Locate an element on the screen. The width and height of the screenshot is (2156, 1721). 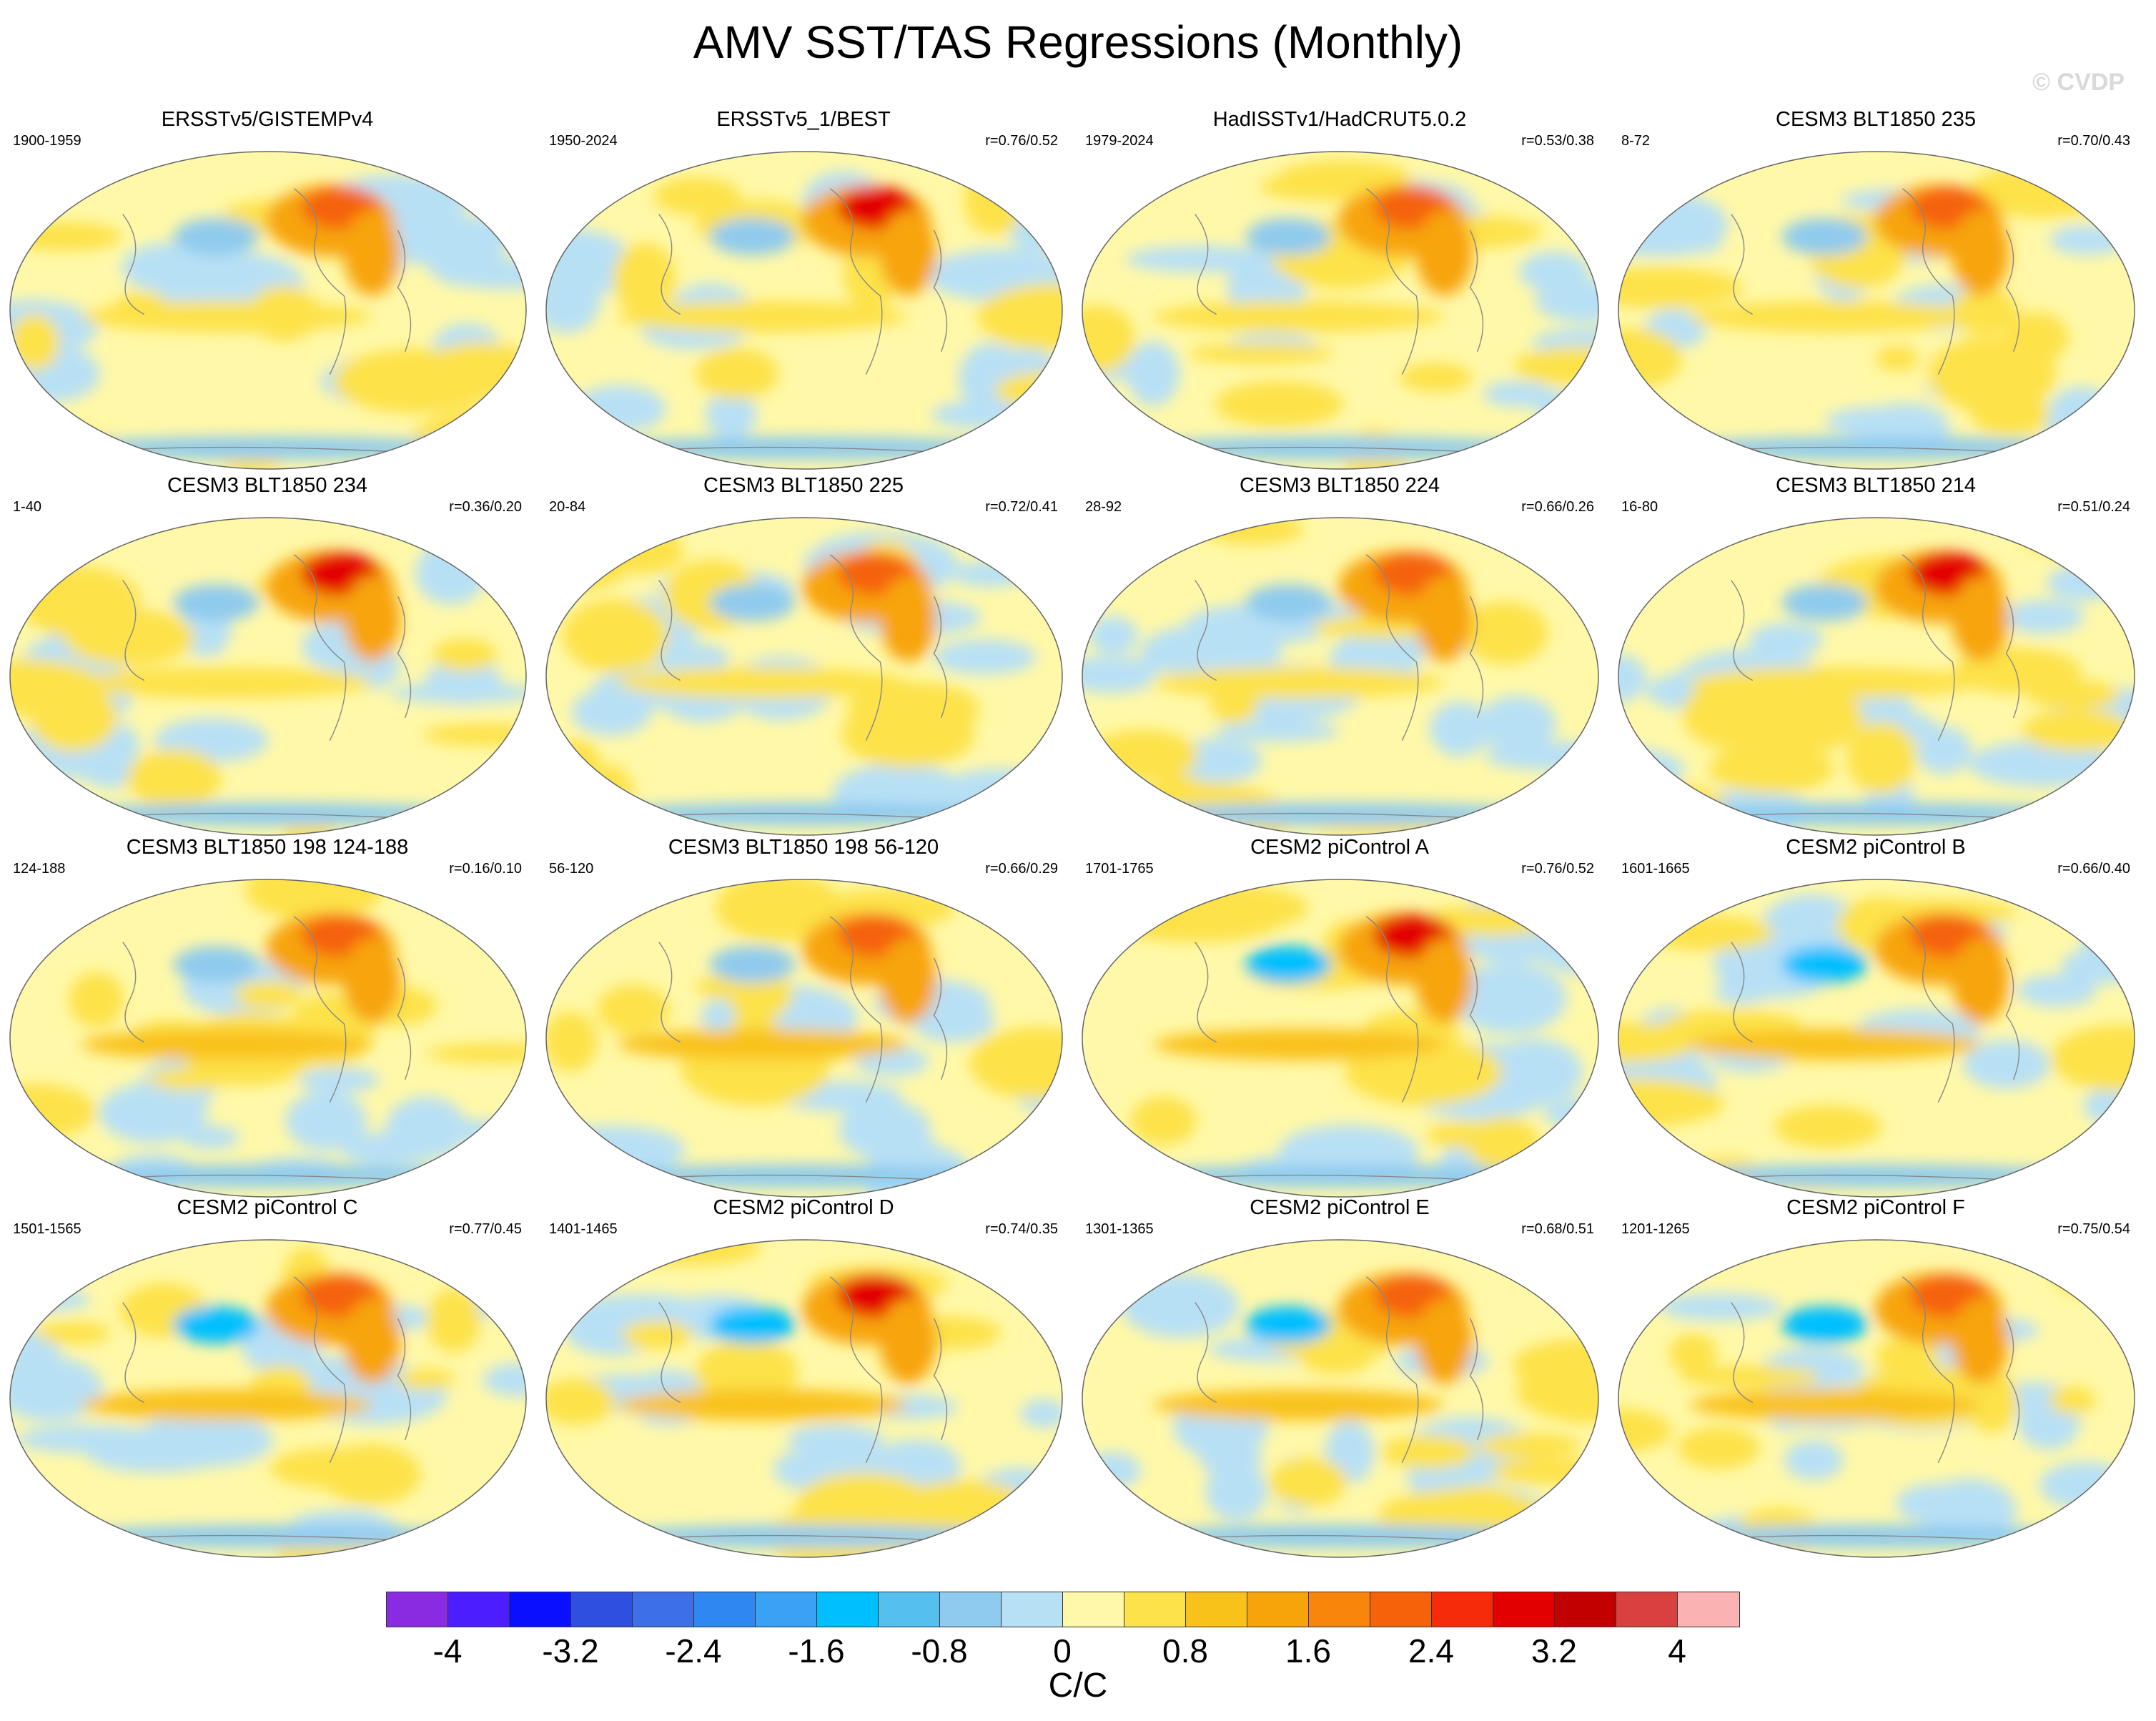
panel-correlation: r=0.70/0.43 is located at coordinates (2093, 141).